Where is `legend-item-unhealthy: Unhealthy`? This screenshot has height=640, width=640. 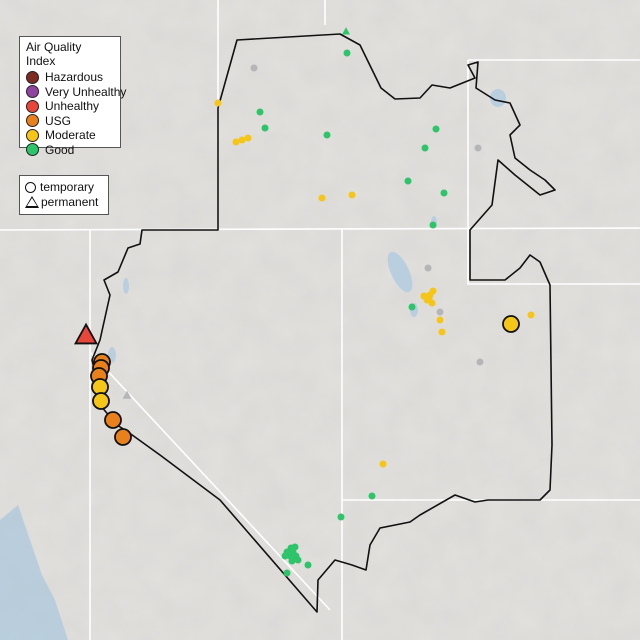
legend-item-unhealthy: Unhealthy is located at coordinates (70, 106).